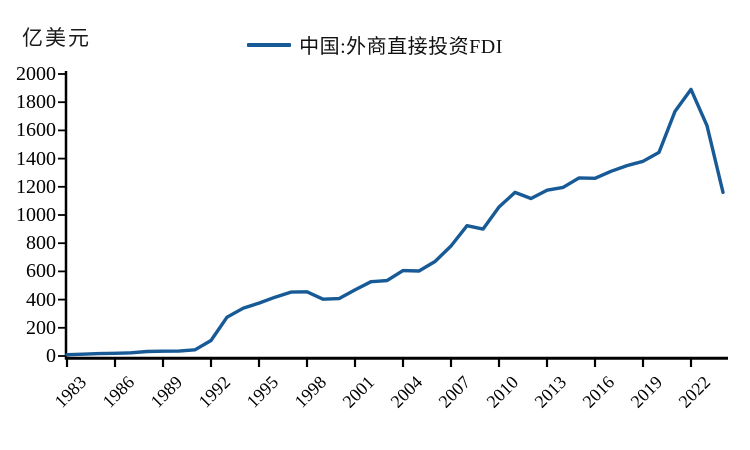  I want to click on y-tick-label: 200, so click(41, 327).